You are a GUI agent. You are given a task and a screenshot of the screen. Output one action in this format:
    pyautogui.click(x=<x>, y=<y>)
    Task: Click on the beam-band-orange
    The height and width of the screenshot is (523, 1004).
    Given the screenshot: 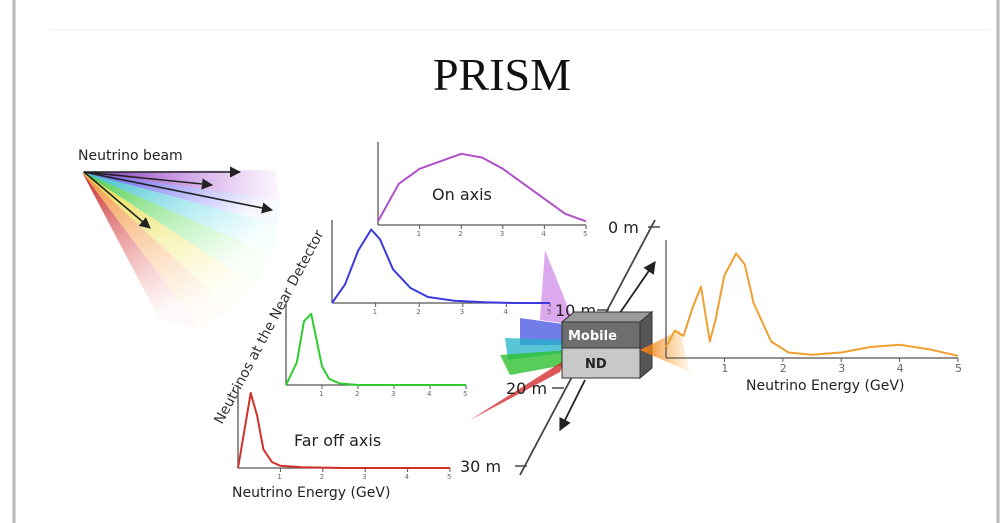 What is the action you would take?
    pyautogui.click(x=156, y=251)
    